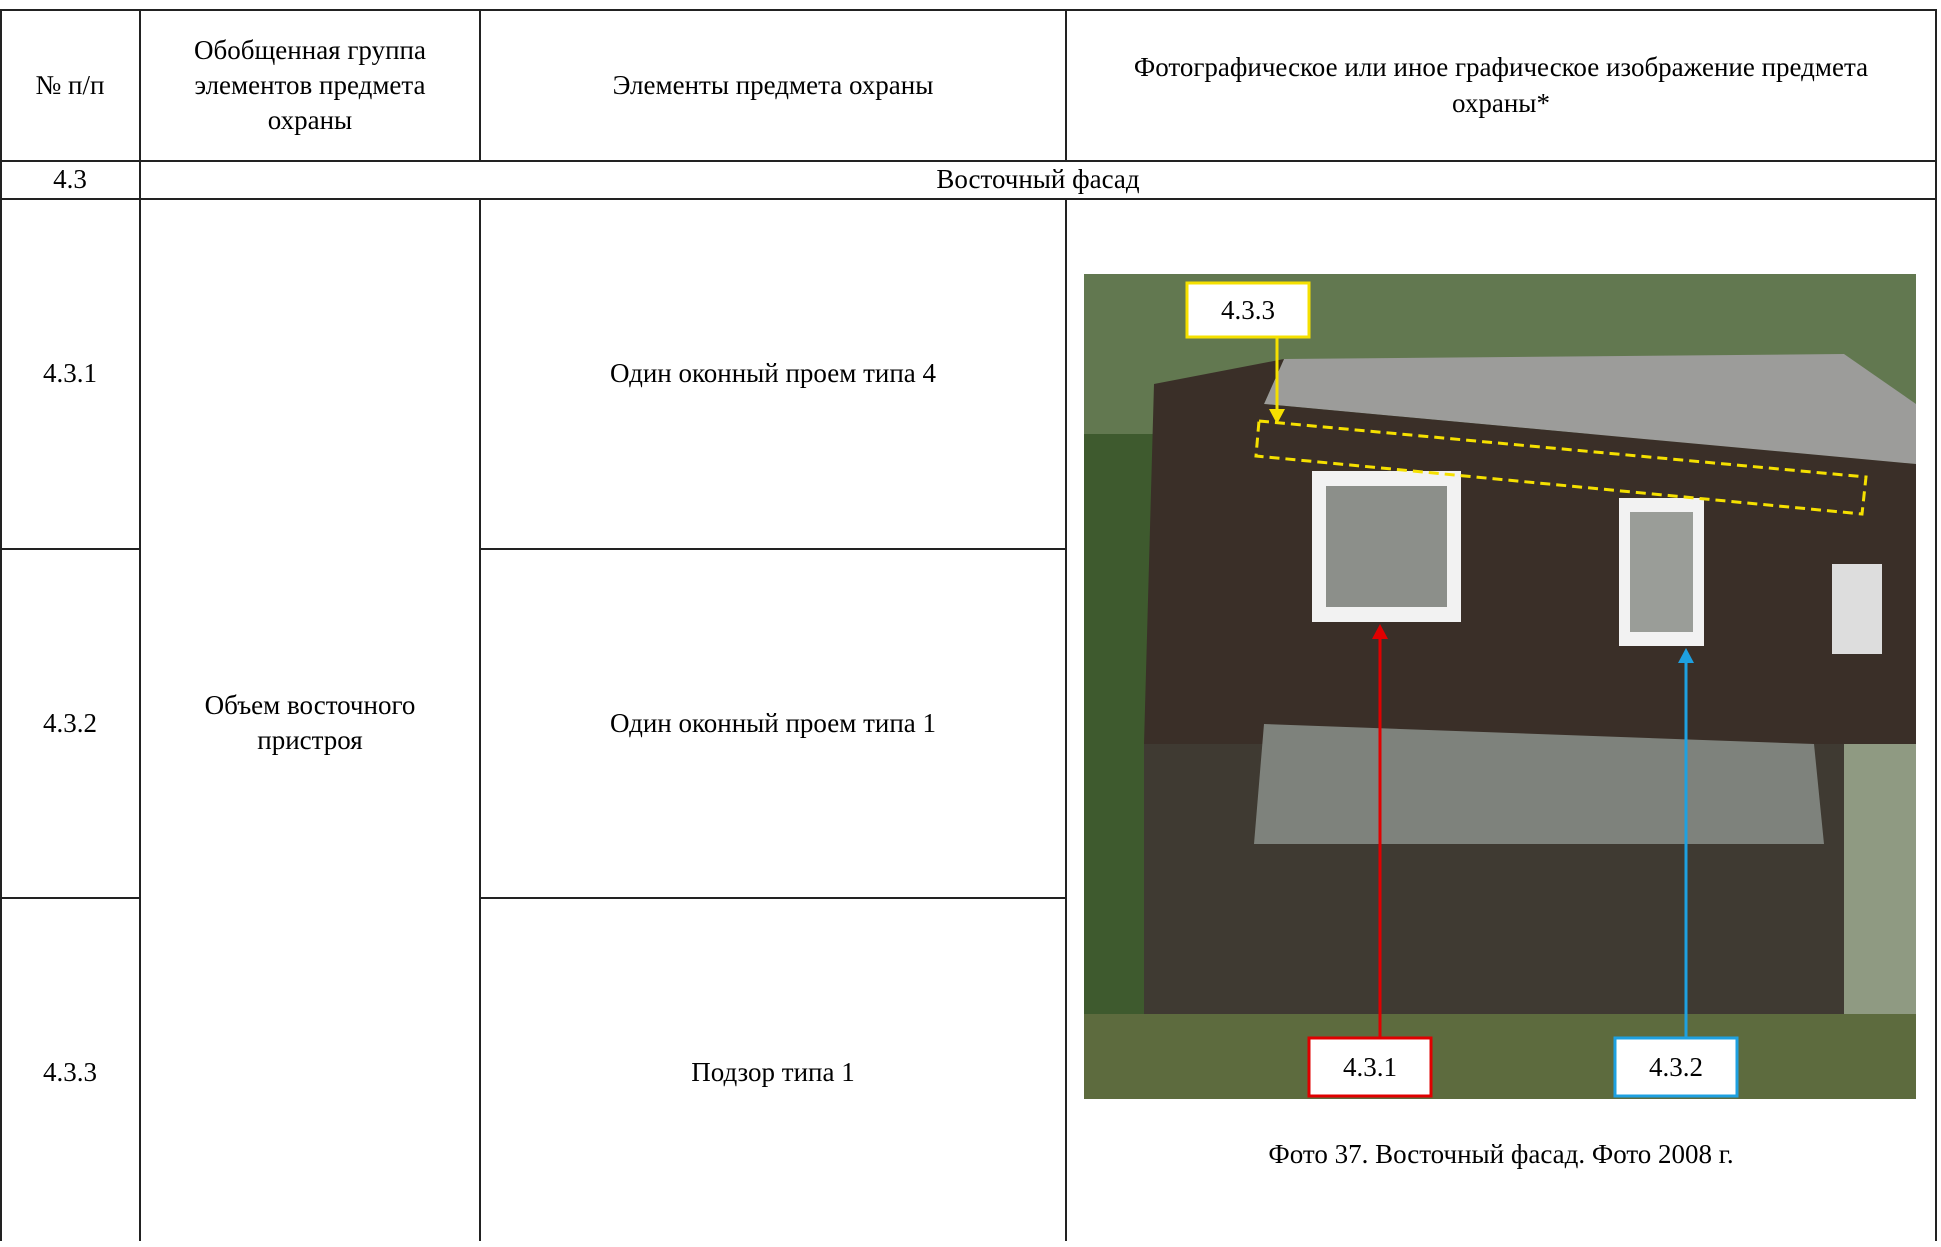  I want to click on section-number: 4.3, so click(70, 179).